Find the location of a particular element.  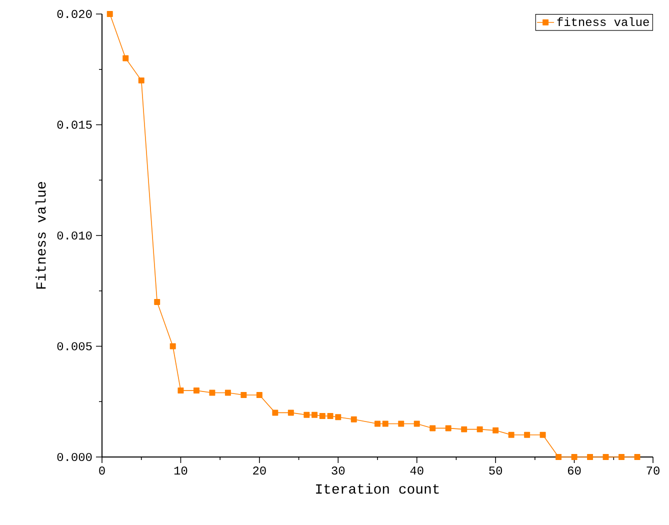

y-tick-label: 0.010 is located at coordinates (74, 235).